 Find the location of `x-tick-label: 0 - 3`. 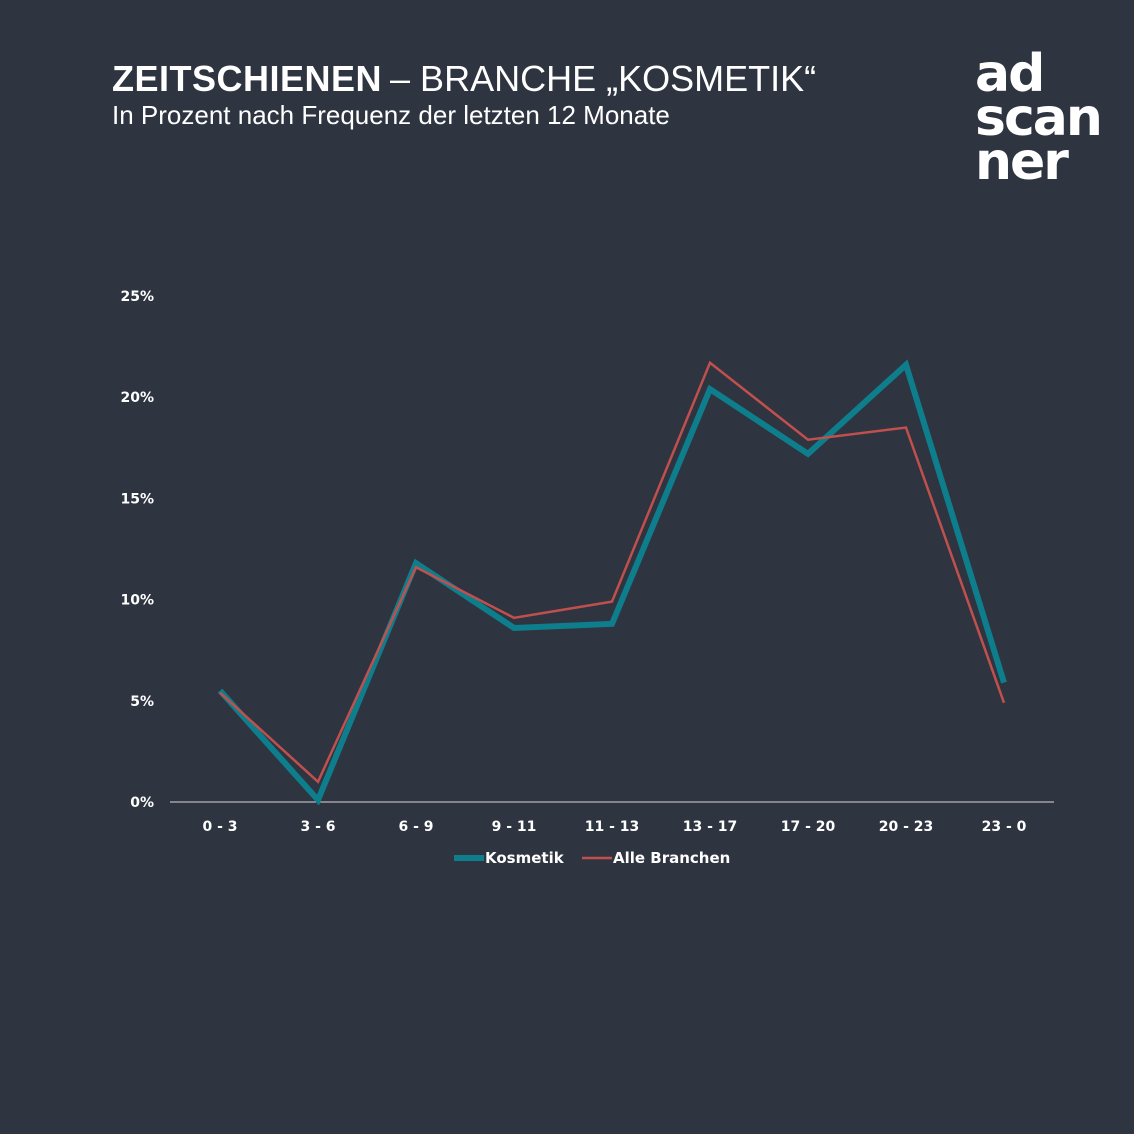

x-tick-label: 0 - 3 is located at coordinates (219, 827).